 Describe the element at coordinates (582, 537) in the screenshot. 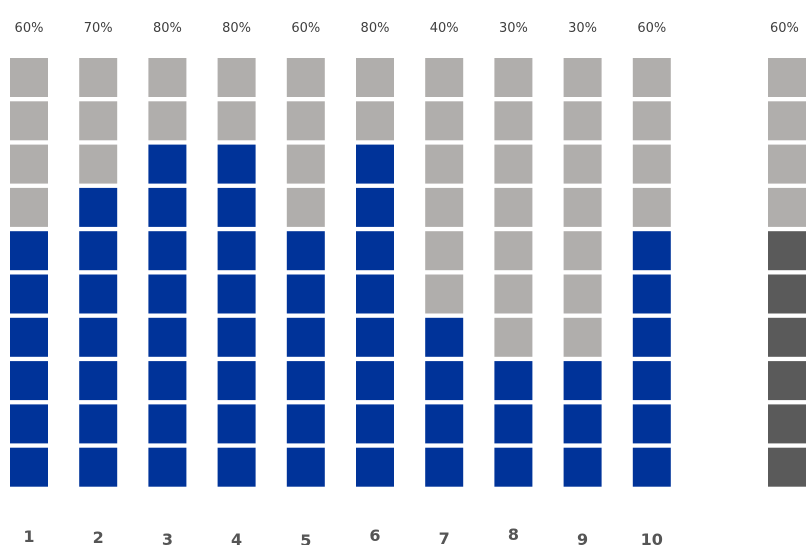

I see `category-label: 9` at that location.